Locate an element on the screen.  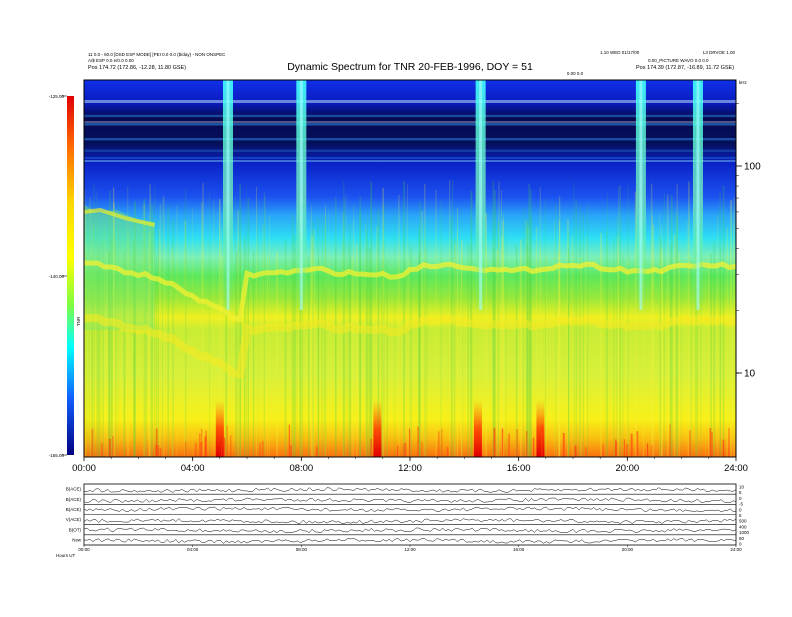
header-right-position: Pos 174.39 (172.87, -16.89, 11.72 GSE) is located at coordinates (685, 68).